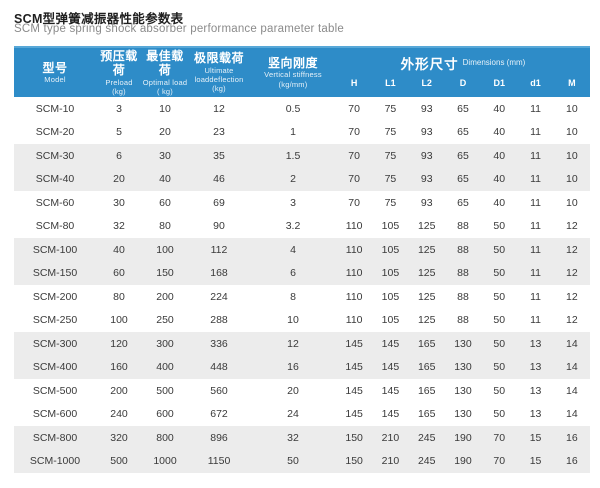 This screenshot has width=600, height=488. Describe the element at coordinates (55, 367) in the screenshot. I see `model-cell: SCM-400` at that location.